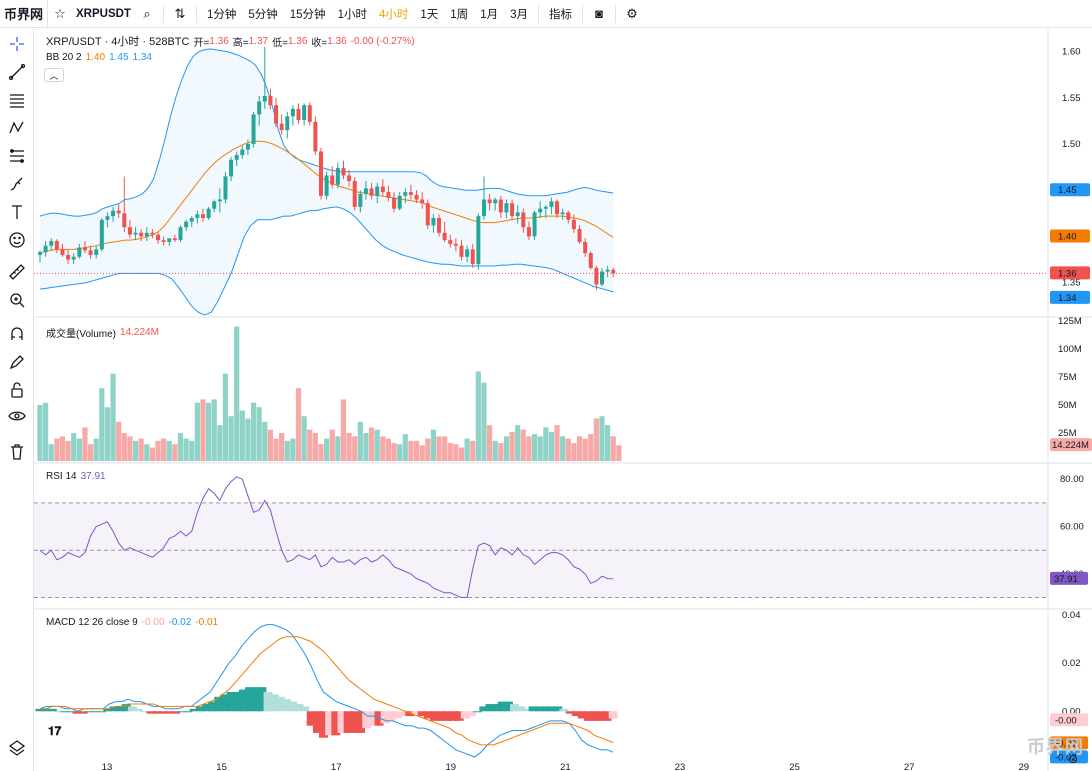 Image resolution: width=1092 pixels, height=771 pixels. Describe the element at coordinates (180, 13) in the screenshot. I see `compare-icon: ⇅` at that location.